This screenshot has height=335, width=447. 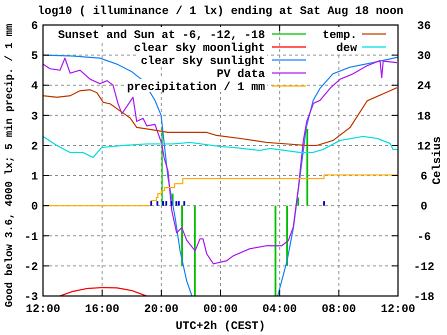 What do you see at coordinates (280, 309) in the screenshot?
I see `x-tick-label: 04:00` at bounding box center [280, 309].